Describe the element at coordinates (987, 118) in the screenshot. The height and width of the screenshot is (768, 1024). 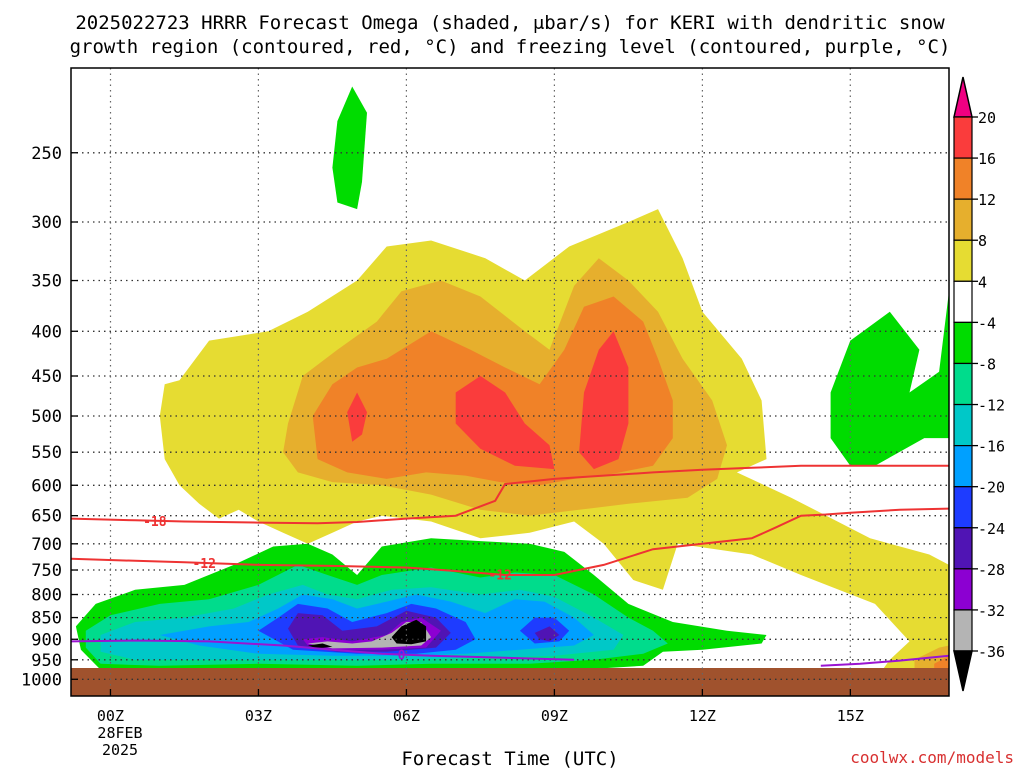
I see `colorbar-label-0: 20` at that location.